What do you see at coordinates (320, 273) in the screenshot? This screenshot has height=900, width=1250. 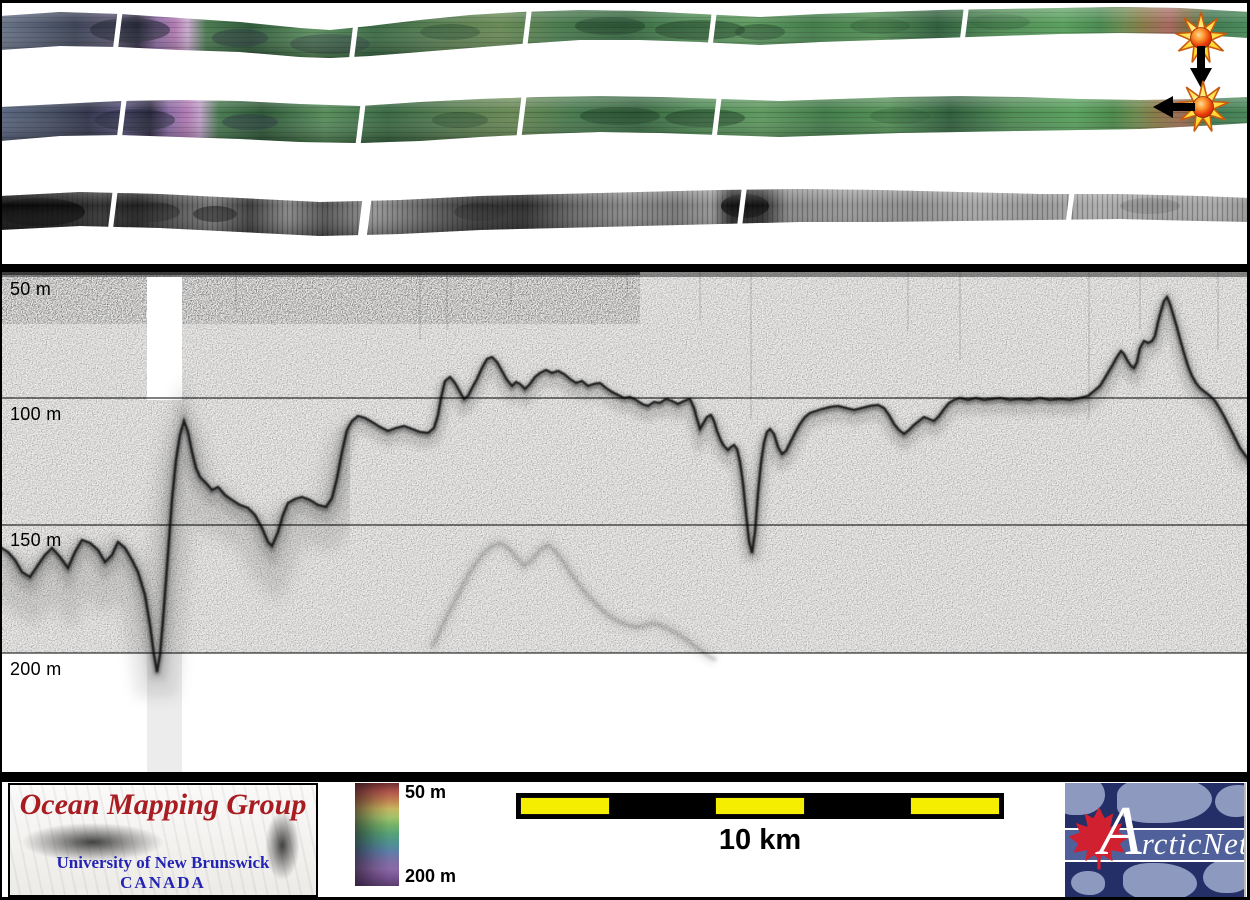 I see `surface-return-band-dark` at bounding box center [320, 273].